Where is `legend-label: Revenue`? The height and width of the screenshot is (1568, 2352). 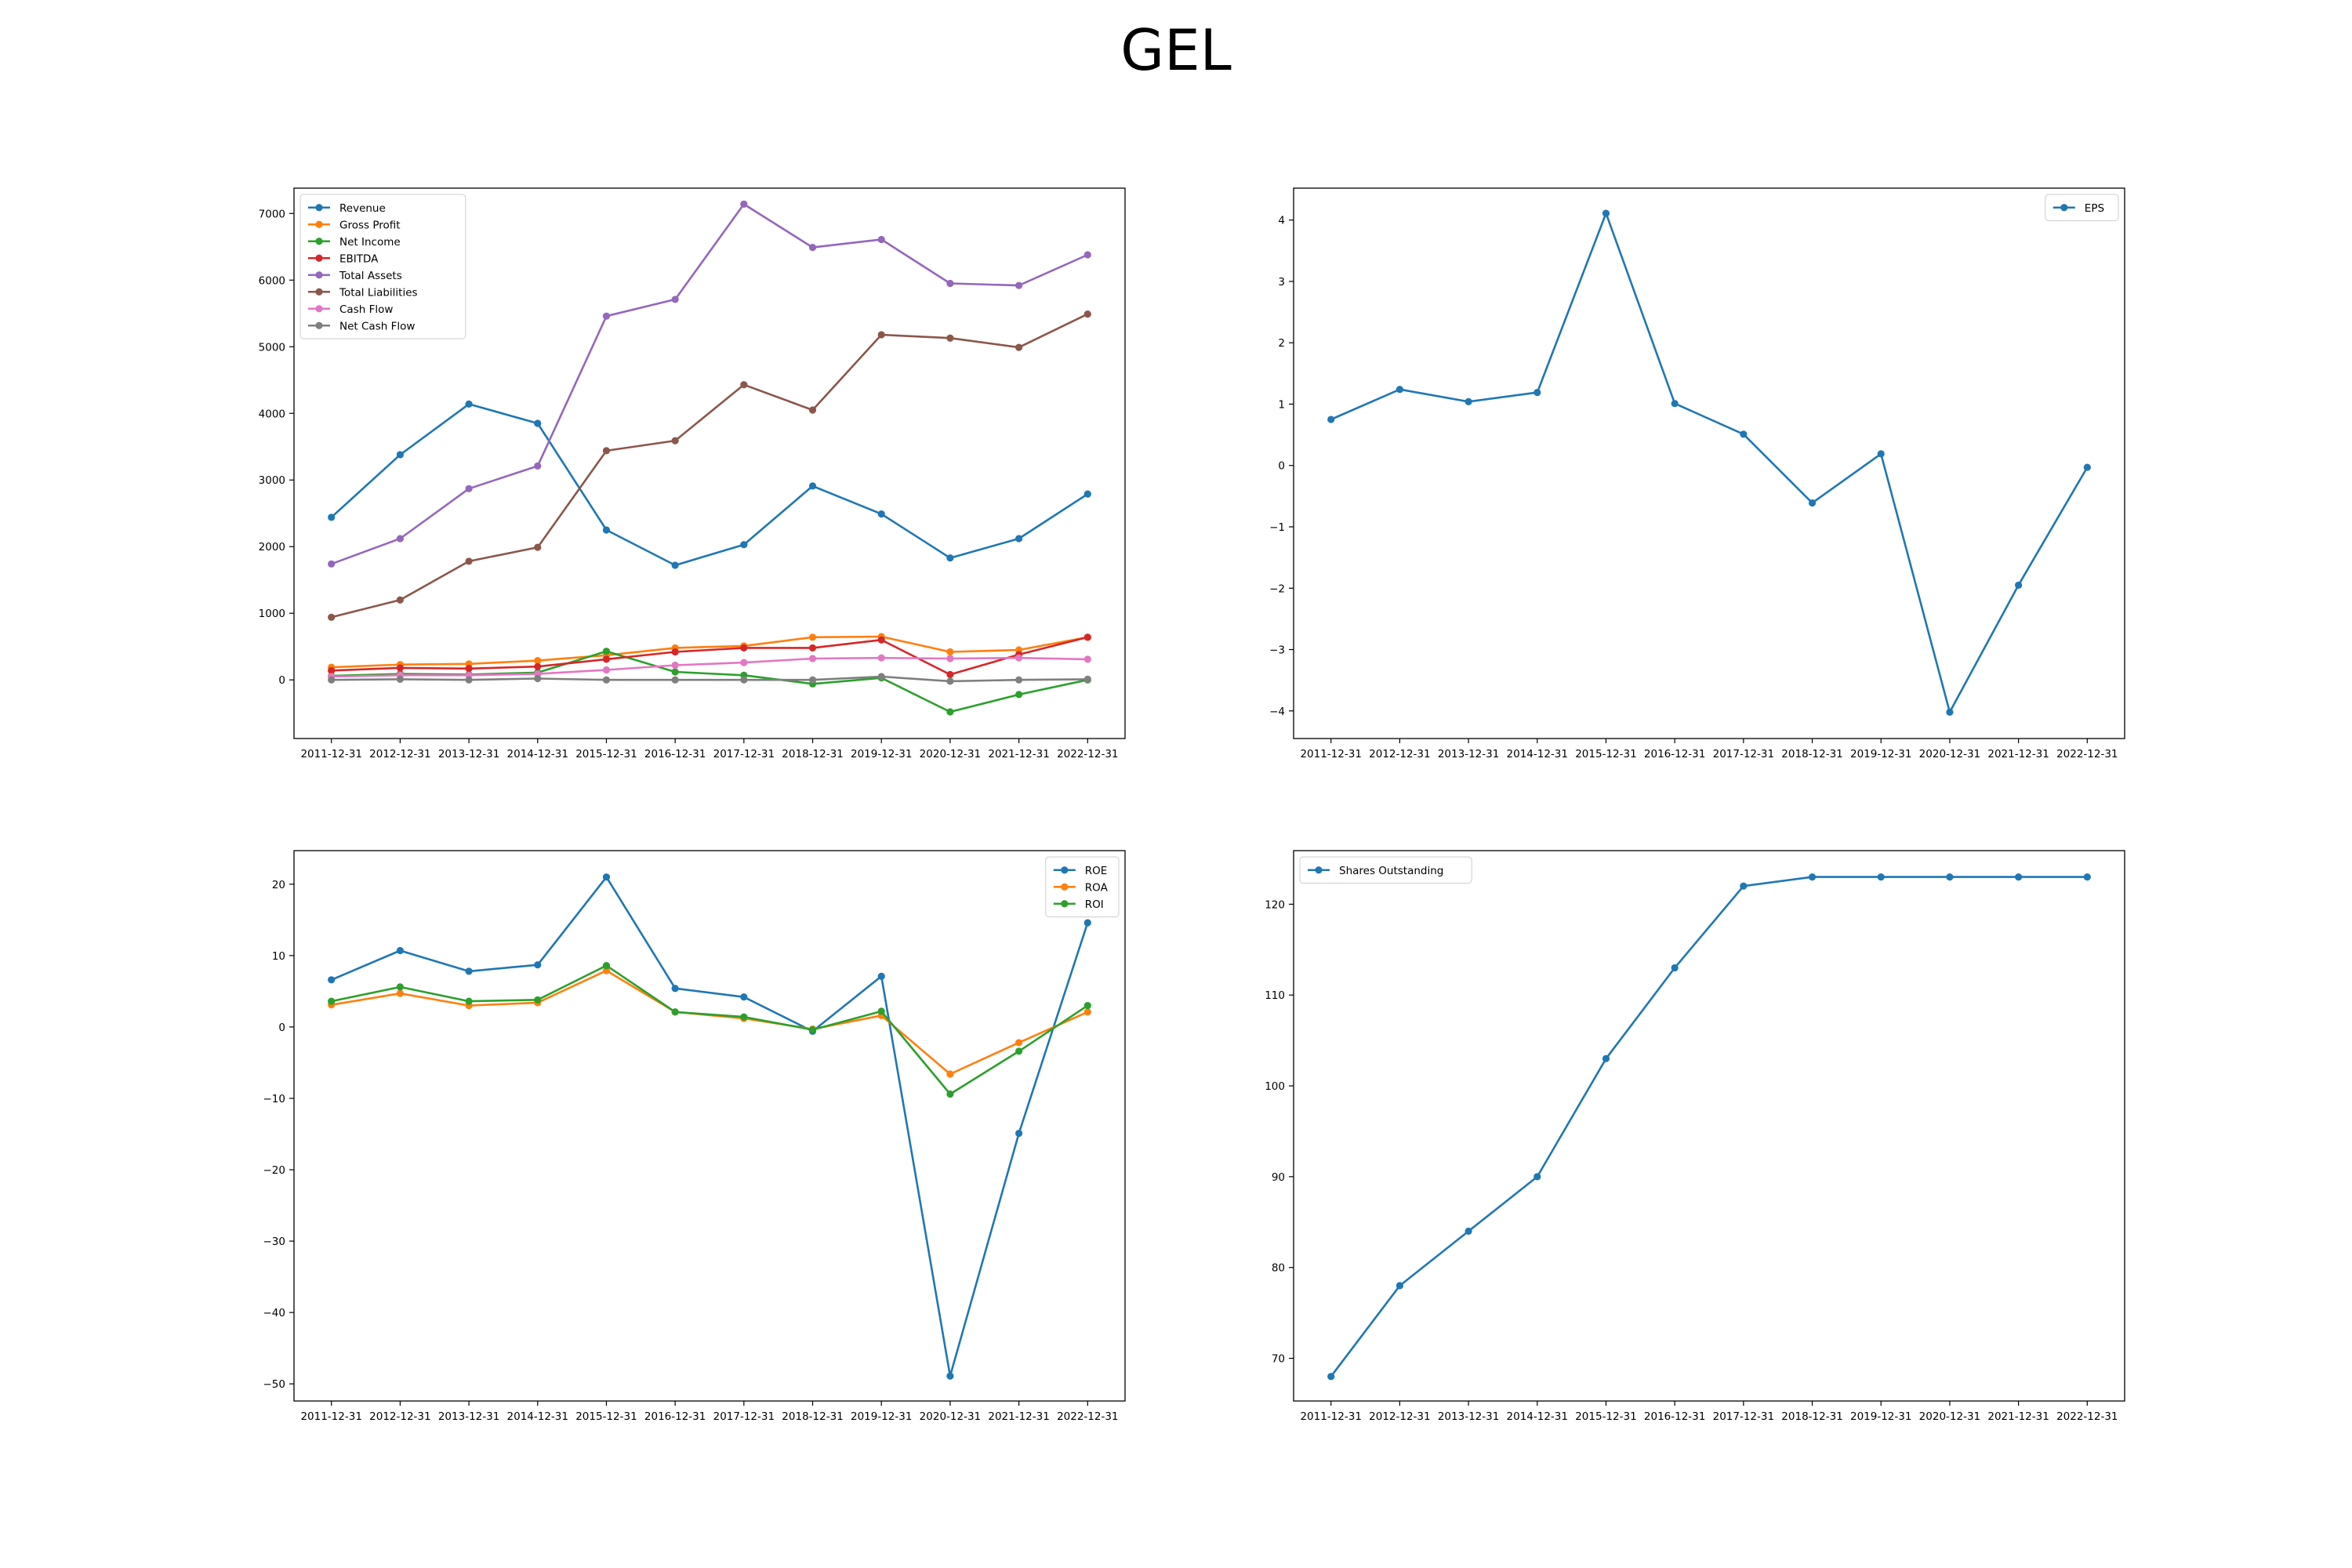
legend-label: Revenue is located at coordinates (362, 209).